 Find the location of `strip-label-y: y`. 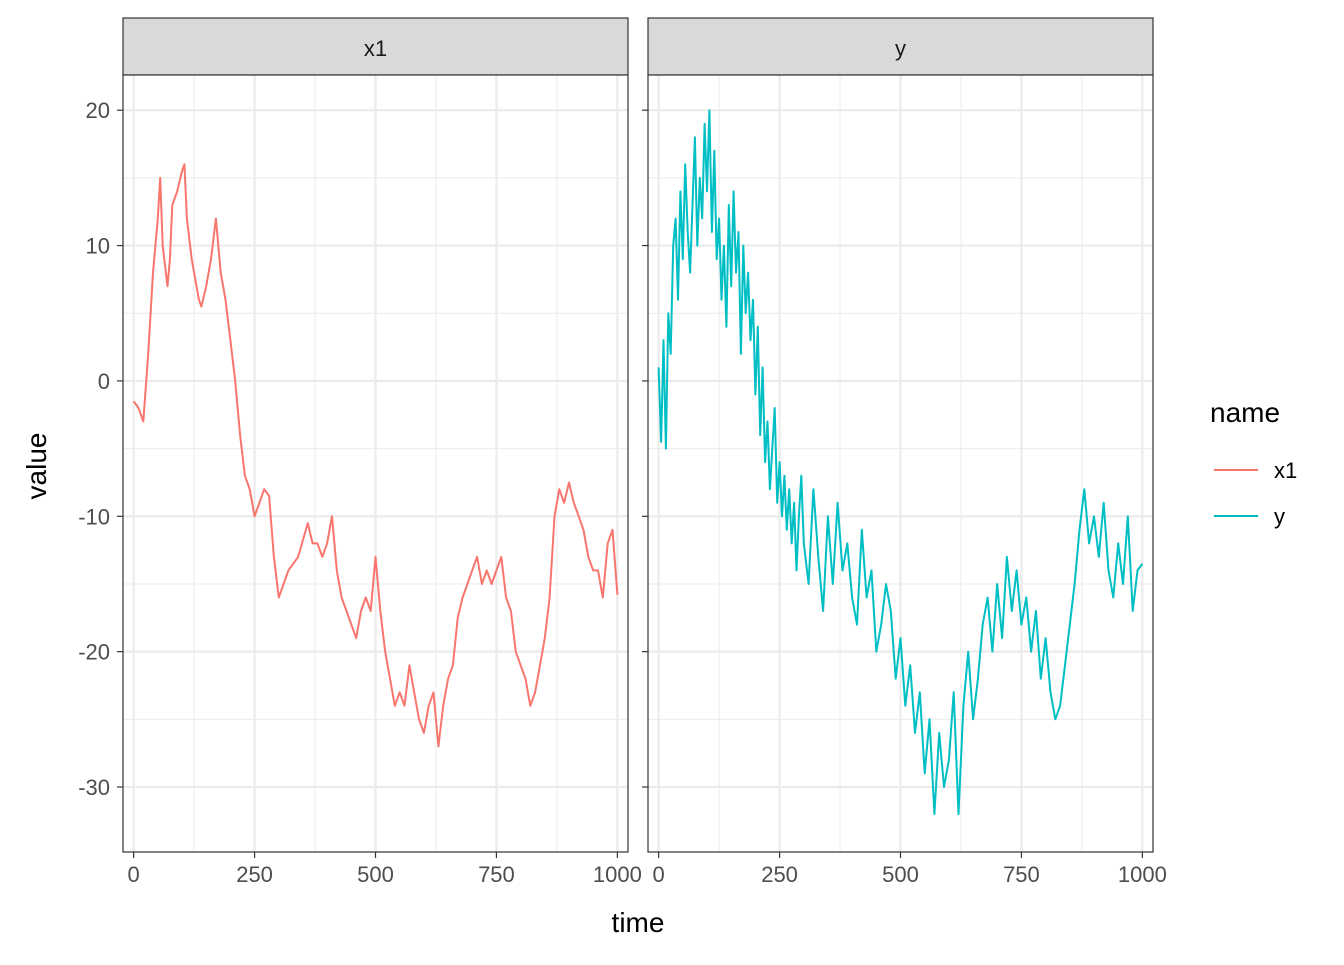

strip-label-y: y is located at coordinates (900, 48).